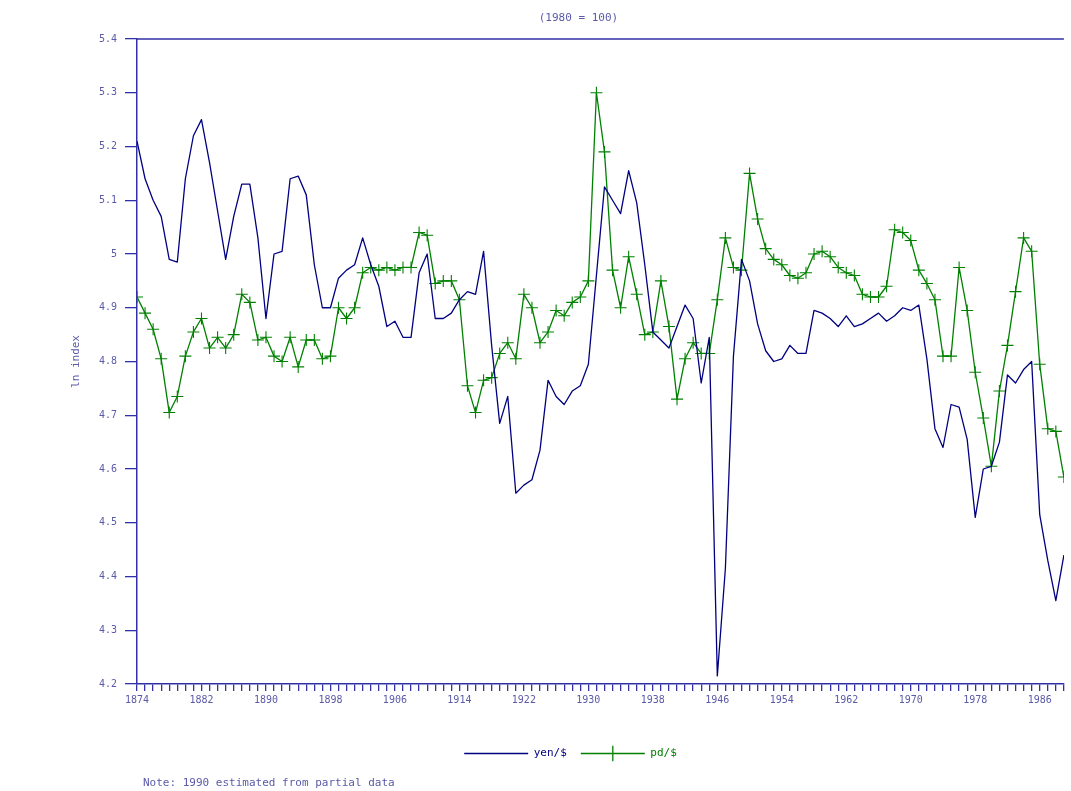 Image resolution: width=1071 pixels, height=791 pixels. Describe the element at coordinates (107, 468) in the screenshot. I see `y-tick-label: 4.6` at that location.